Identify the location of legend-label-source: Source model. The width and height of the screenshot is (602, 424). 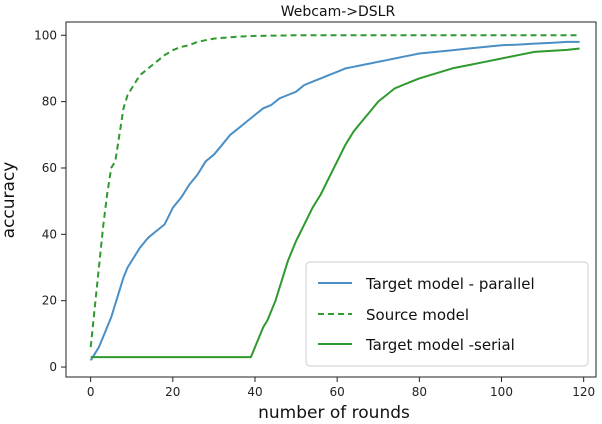
(417, 315).